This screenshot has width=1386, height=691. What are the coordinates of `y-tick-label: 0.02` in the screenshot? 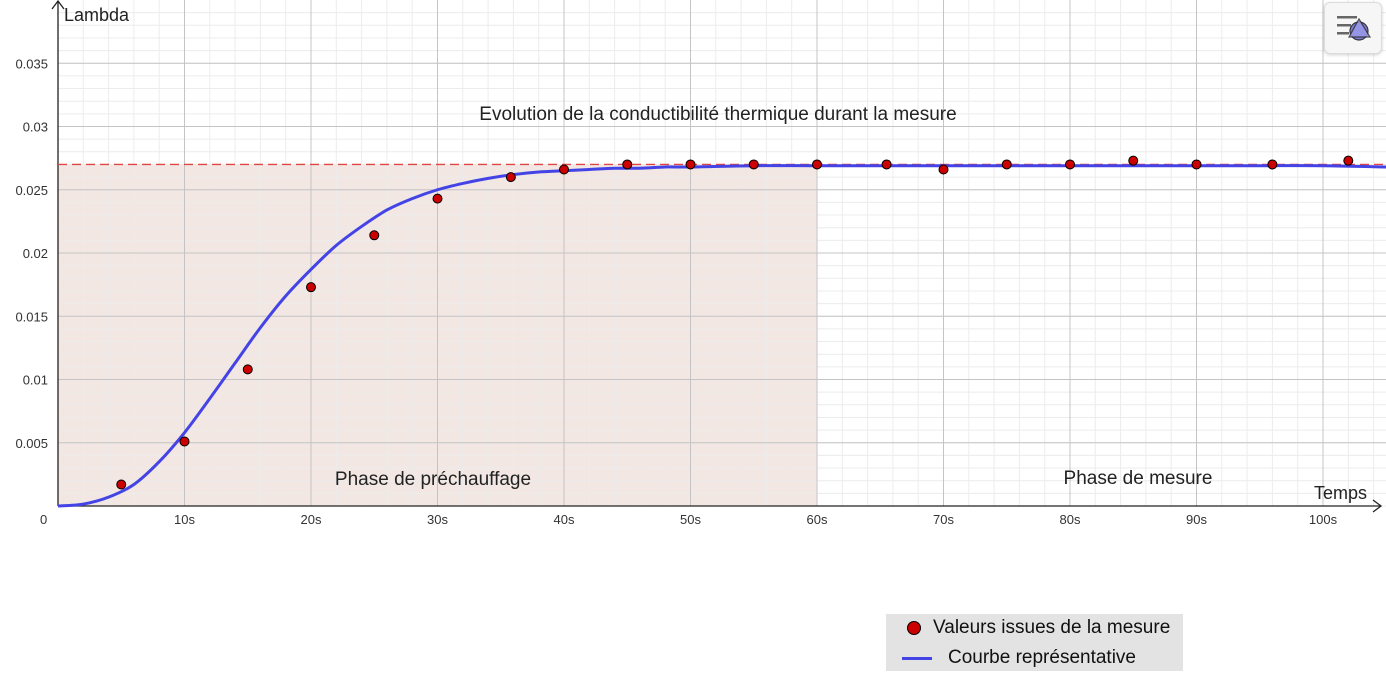 It's located at (35, 253).